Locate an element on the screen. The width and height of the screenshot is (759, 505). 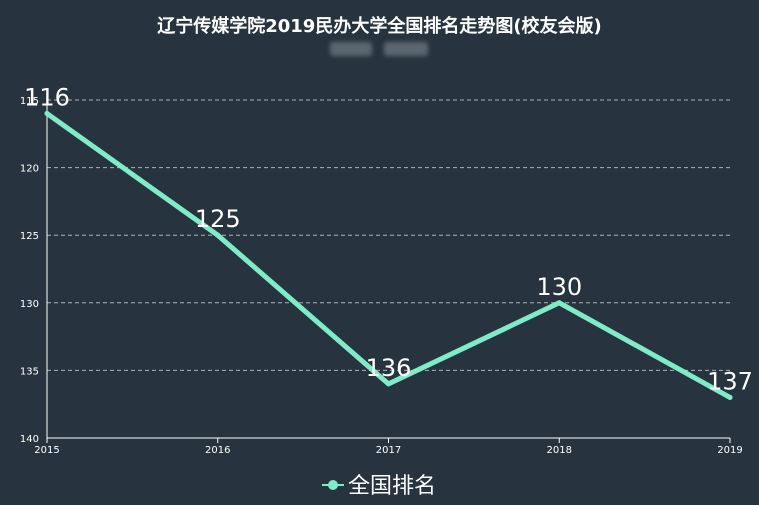
x-tick-label: 2016 is located at coordinates (217, 450).